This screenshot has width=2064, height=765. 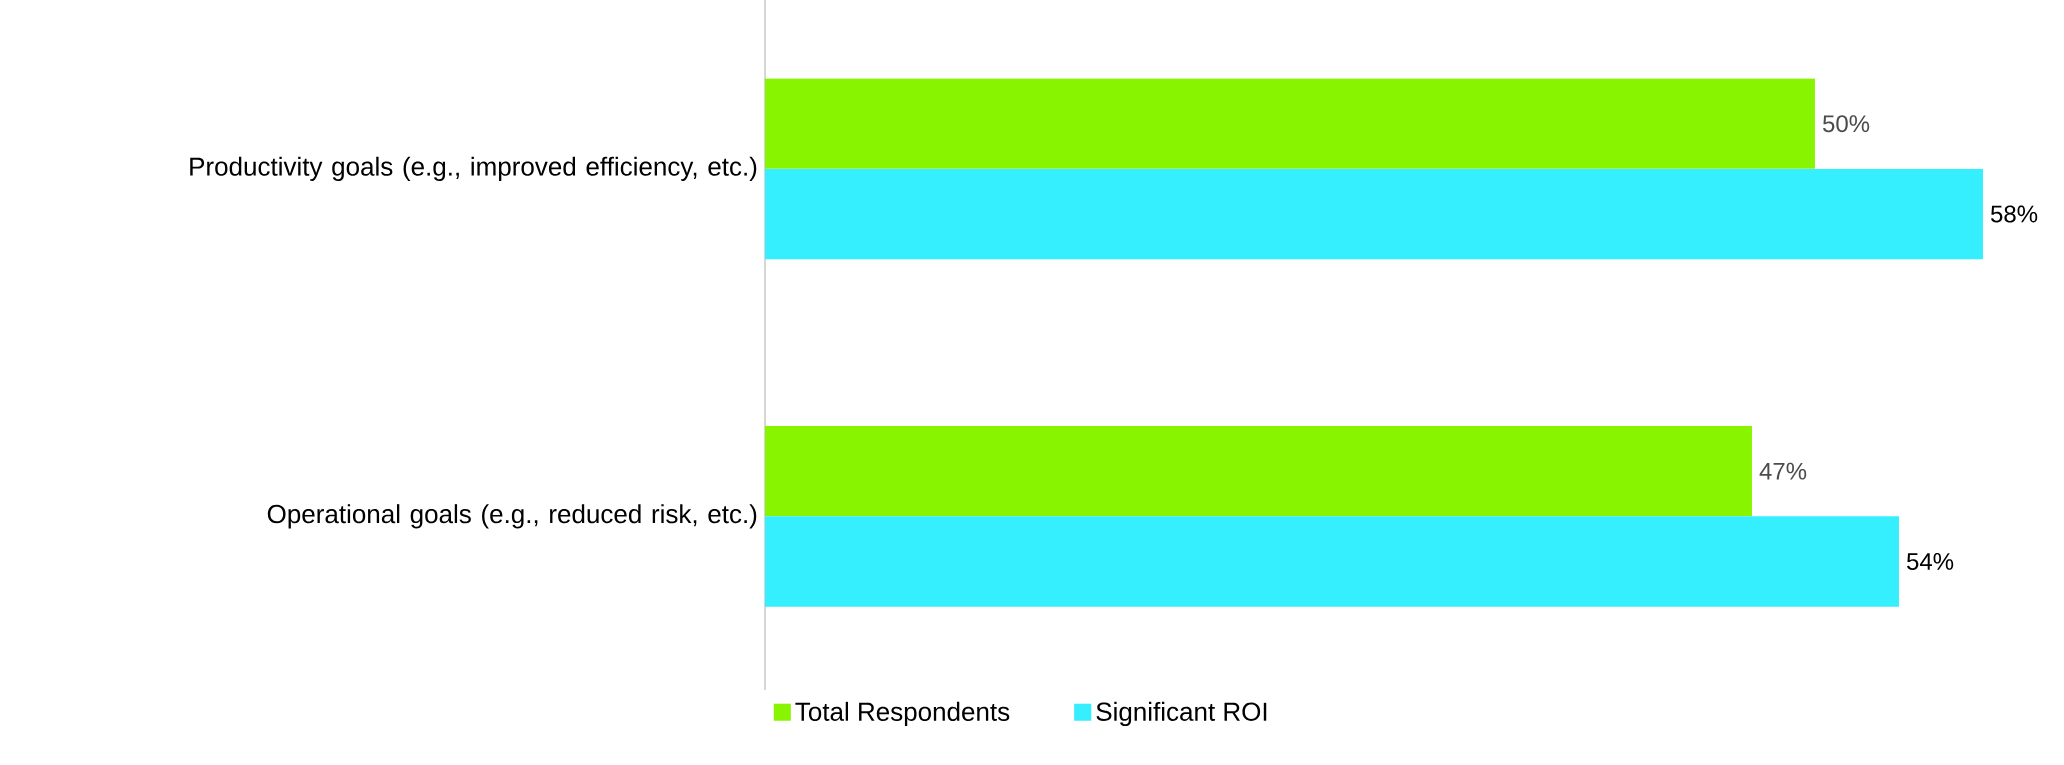 What do you see at coordinates (512, 516) in the screenshot?
I see `y-tick-label: Operational goals (e.g., reduced risk, etc.)` at bounding box center [512, 516].